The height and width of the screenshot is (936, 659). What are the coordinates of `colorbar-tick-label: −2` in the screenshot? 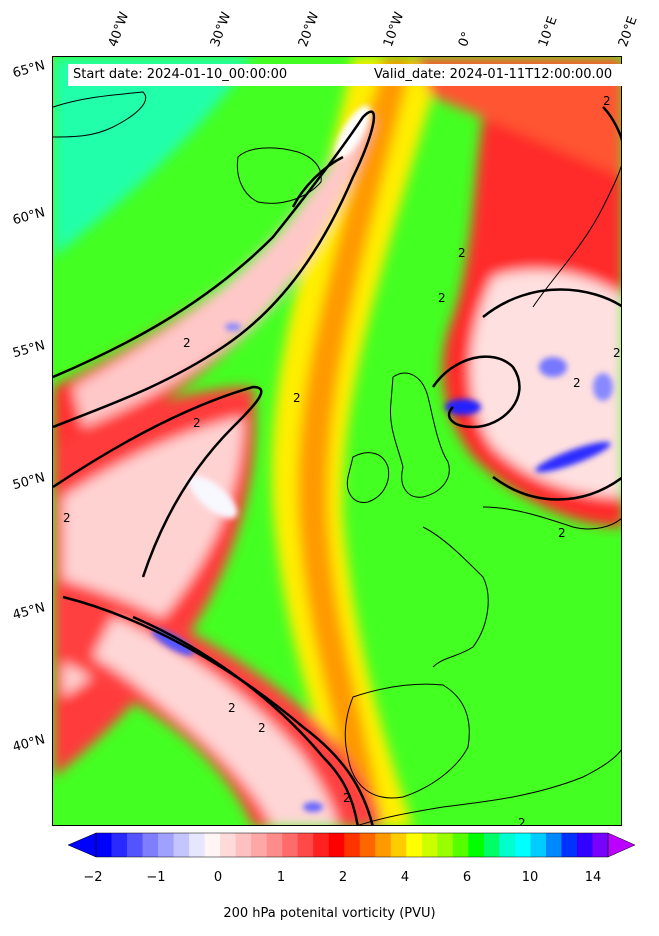 It's located at (93, 877).